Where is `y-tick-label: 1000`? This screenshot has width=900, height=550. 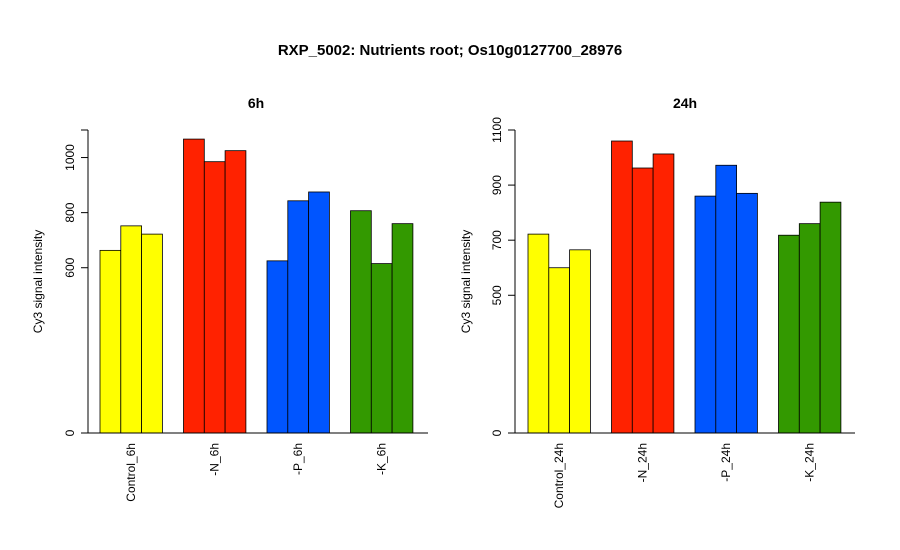 y-tick-label: 1000 is located at coordinates (70, 157).